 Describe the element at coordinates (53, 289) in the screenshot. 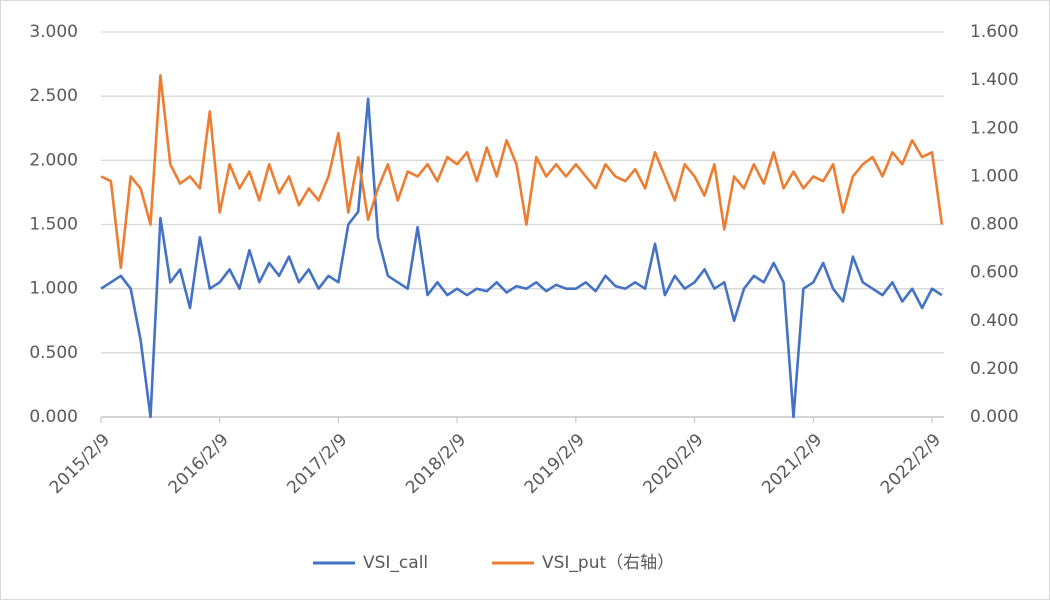

I see `y-tick-label: 1.000` at that location.